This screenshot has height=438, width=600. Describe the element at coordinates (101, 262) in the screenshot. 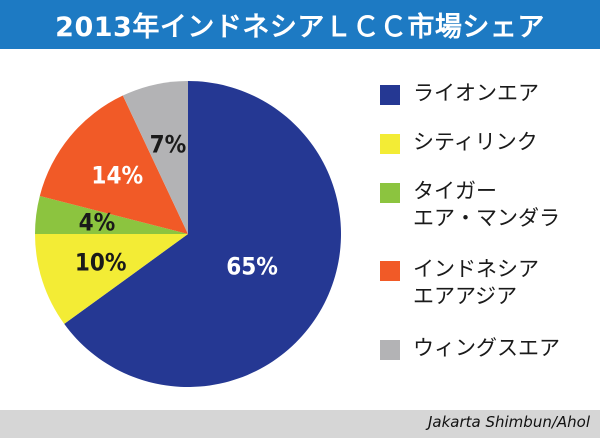

I see `slice-percent-label: 10%` at that location.